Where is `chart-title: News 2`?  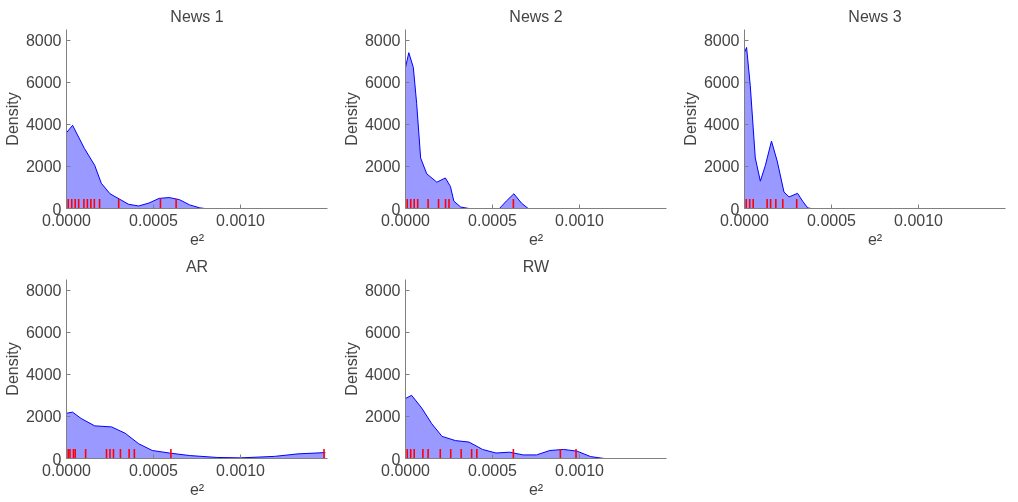 chart-title: News 2 is located at coordinates (536, 16).